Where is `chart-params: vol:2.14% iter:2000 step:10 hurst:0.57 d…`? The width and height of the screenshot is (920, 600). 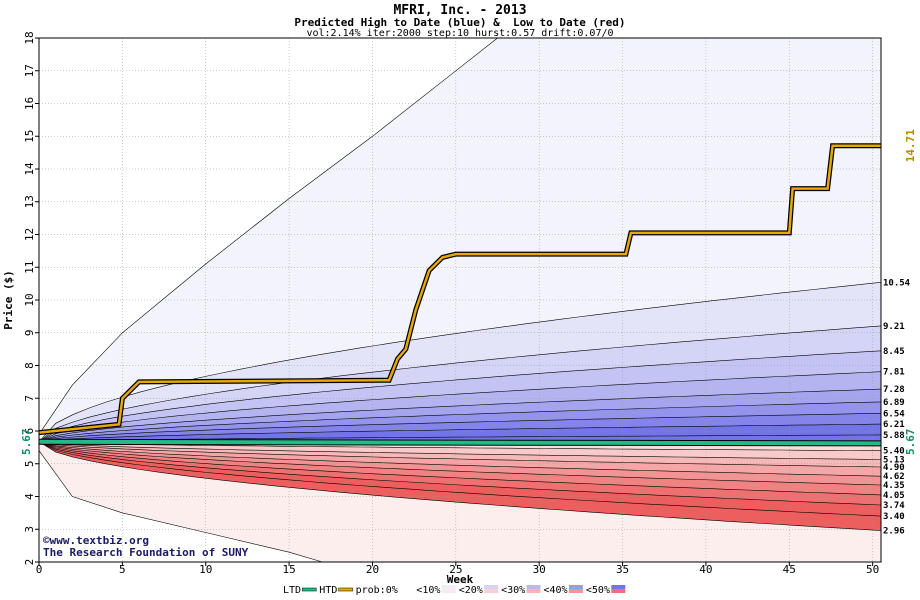
chart-params: vol:2.14% iter:2000 step:10 hurst:0.57 d… is located at coordinates (460, 33).